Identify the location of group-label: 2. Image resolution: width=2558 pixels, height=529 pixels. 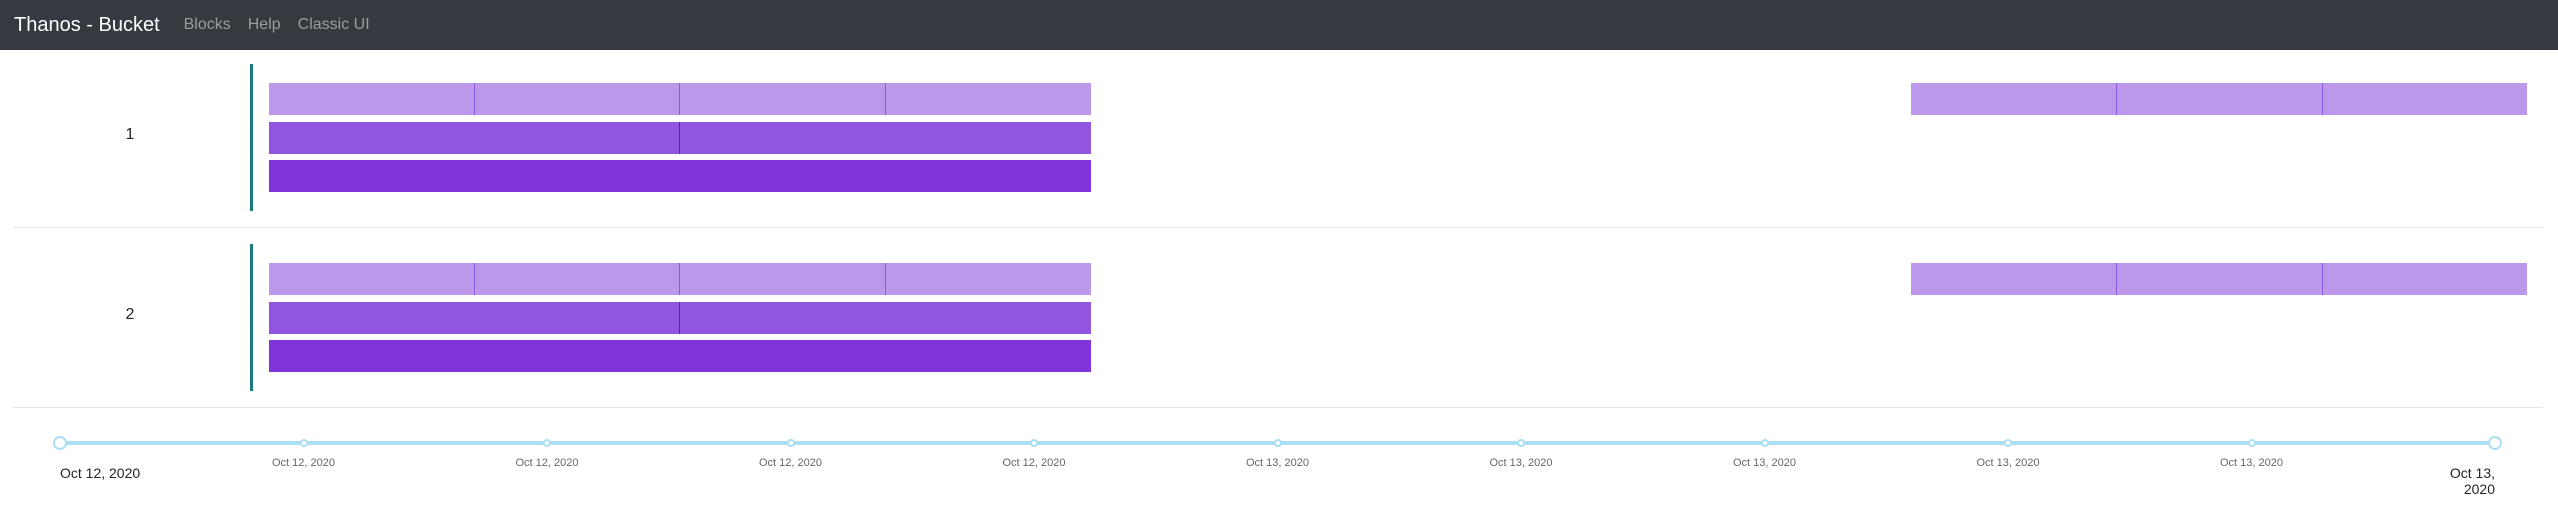
(130, 314).